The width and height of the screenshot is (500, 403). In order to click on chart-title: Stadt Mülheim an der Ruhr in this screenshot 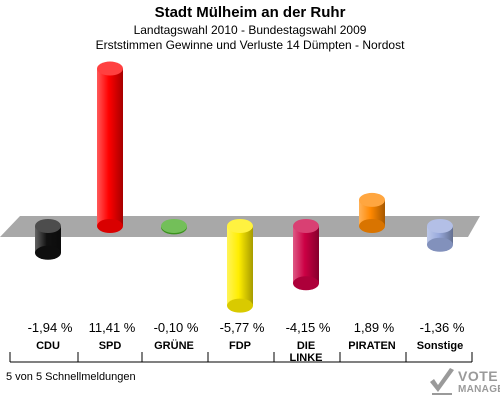, I will do `click(250, 12)`.